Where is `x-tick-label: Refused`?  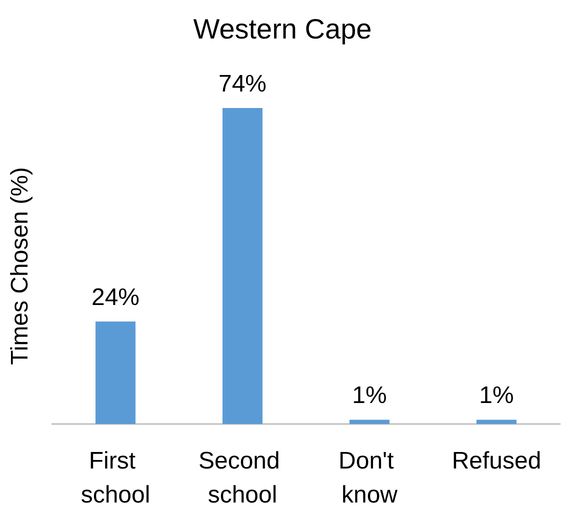 x-tick-label: Refused is located at coordinates (497, 461).